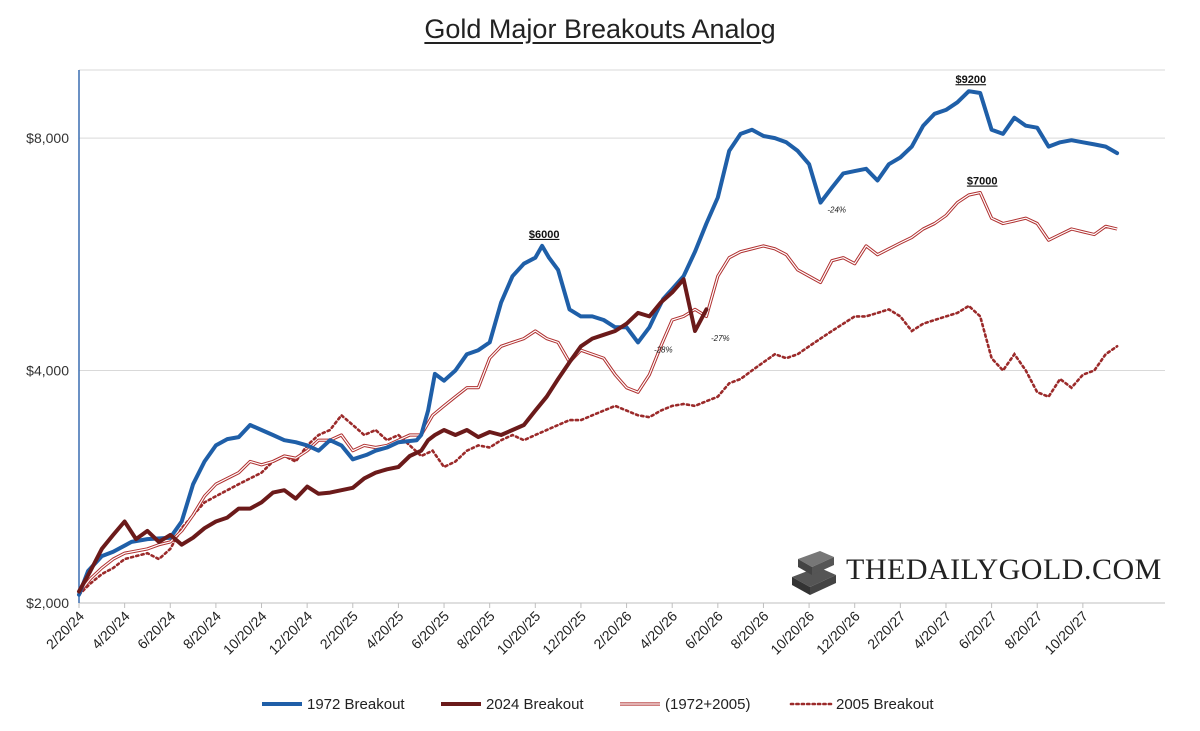 This screenshot has width=1200, height=731. Describe the element at coordinates (430, 630) in the screenshot. I see `x-tick-label: 6/20/25` at that location.